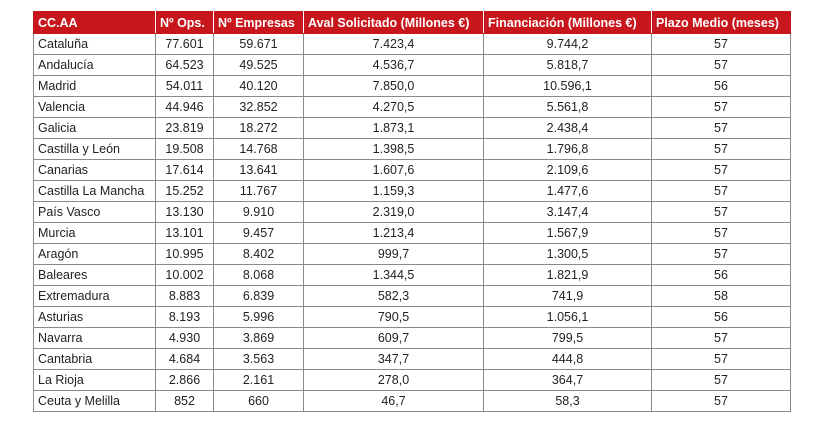 This screenshot has width=838, height=436. Describe the element at coordinates (393, 254) in the screenshot. I see `cell-aval-solicitado: 999,7` at that location.